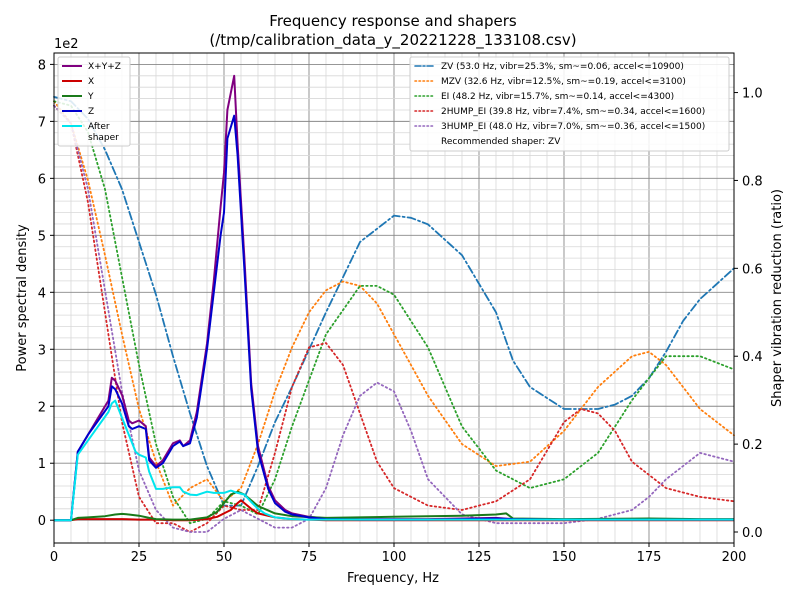  Describe the element at coordinates (752, 94) in the screenshot. I see `y-right-tick-label: 1.0` at that location.